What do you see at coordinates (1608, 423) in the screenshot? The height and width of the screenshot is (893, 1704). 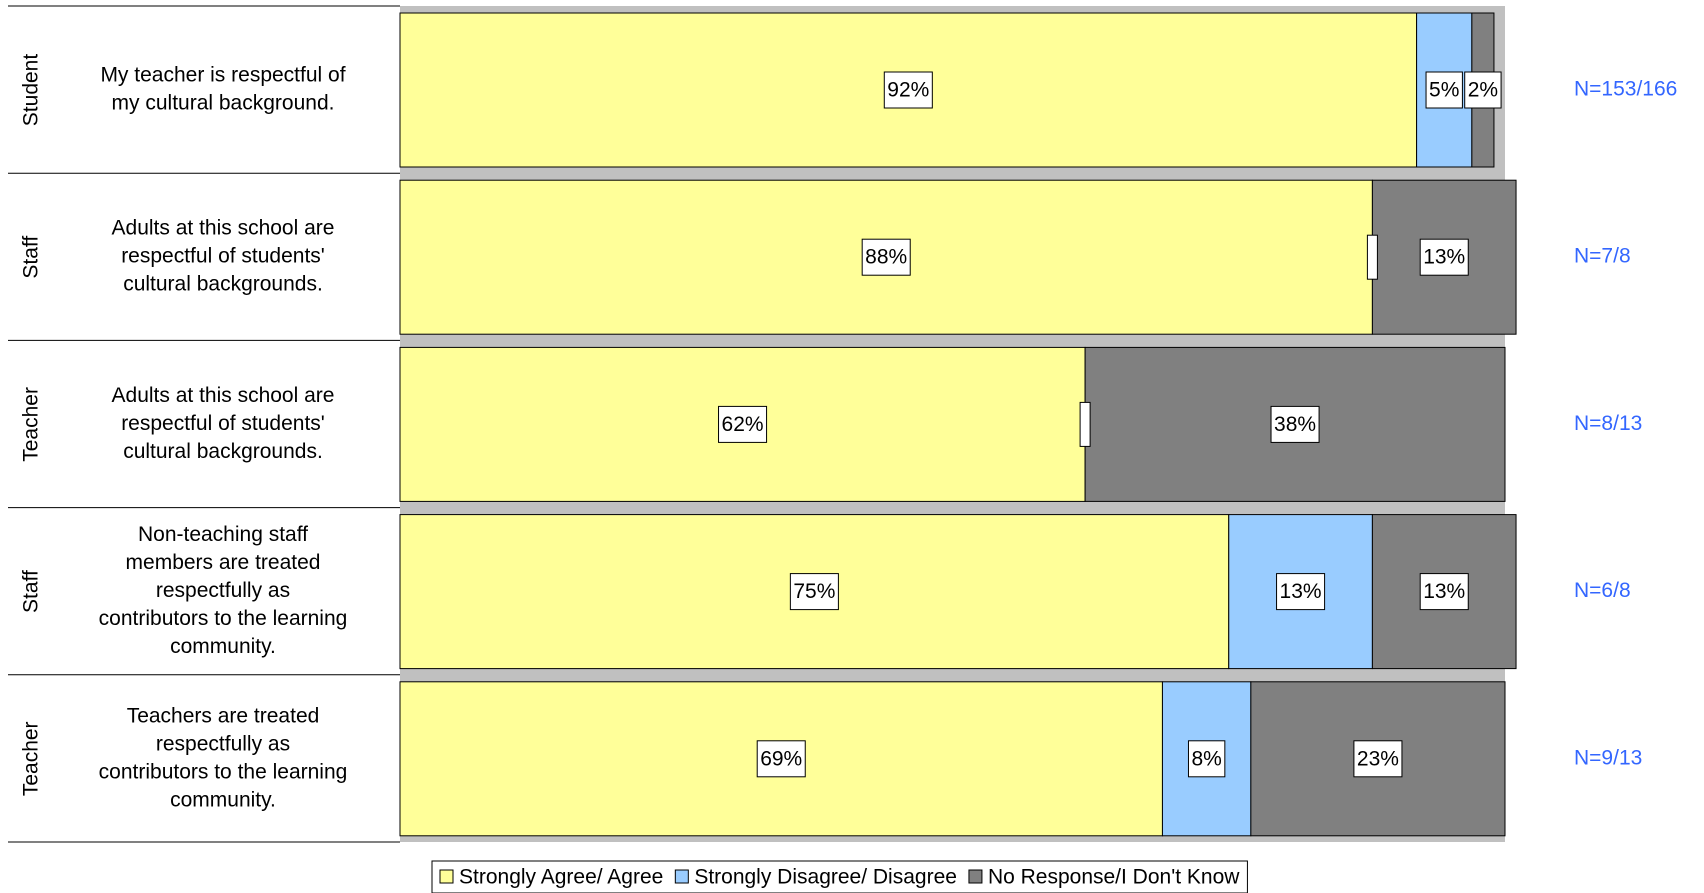 I see `n-label: N=8/13` at bounding box center [1608, 423].